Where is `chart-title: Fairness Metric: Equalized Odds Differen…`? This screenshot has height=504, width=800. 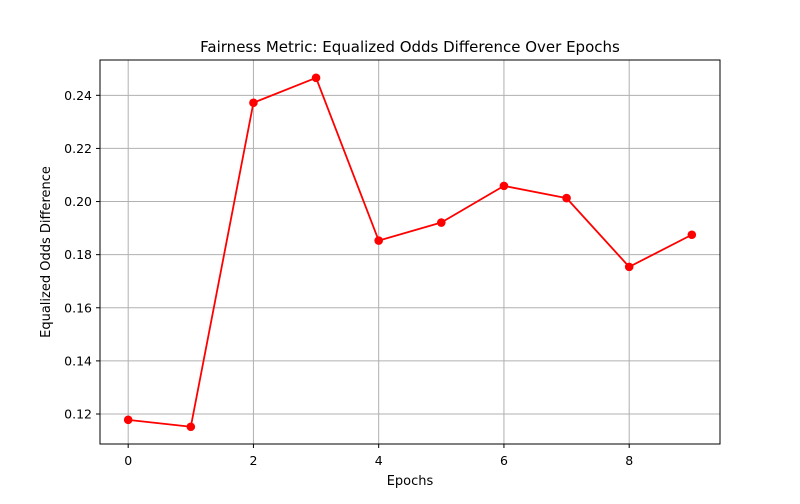
chart-title: Fairness Metric: Equalized Odds Differen… is located at coordinates (410, 47).